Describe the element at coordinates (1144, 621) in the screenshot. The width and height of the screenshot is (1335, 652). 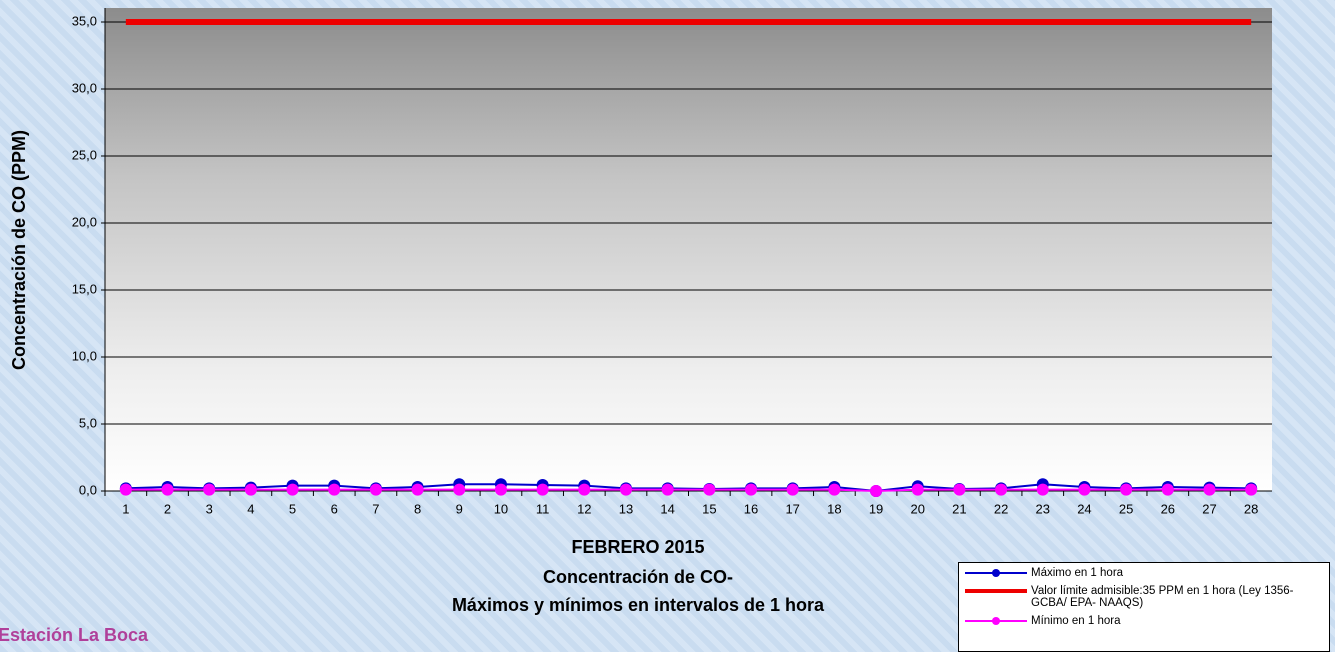
I see `legend-item: Mínimo en 1 hora` at that location.